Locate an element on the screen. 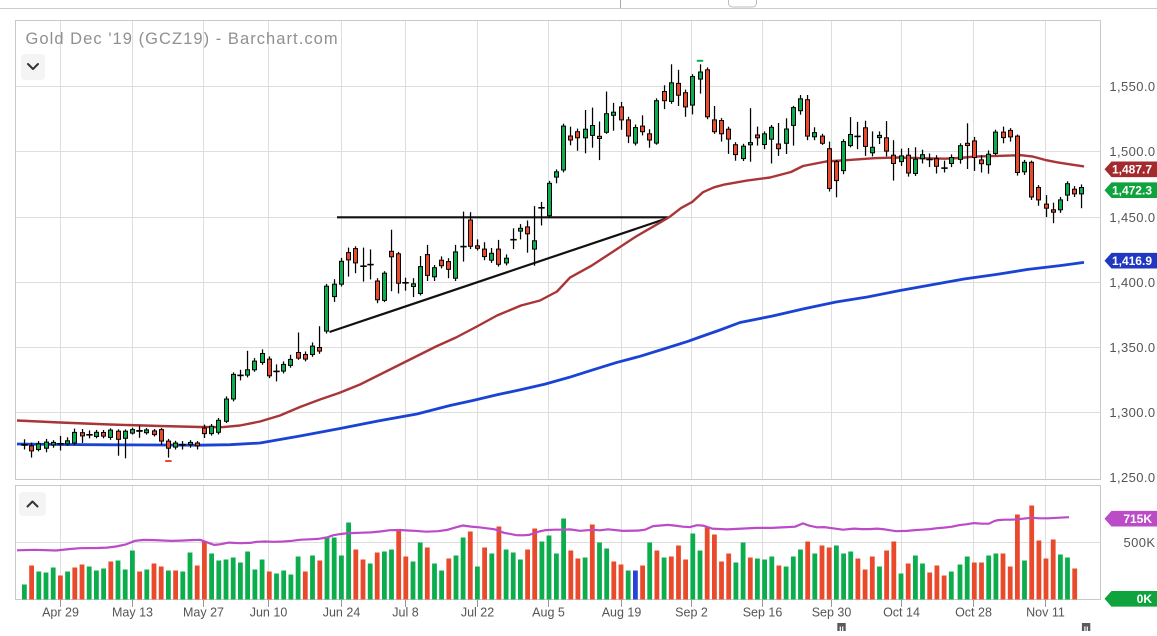  svg-text: May 27 is located at coordinates (203, 613).